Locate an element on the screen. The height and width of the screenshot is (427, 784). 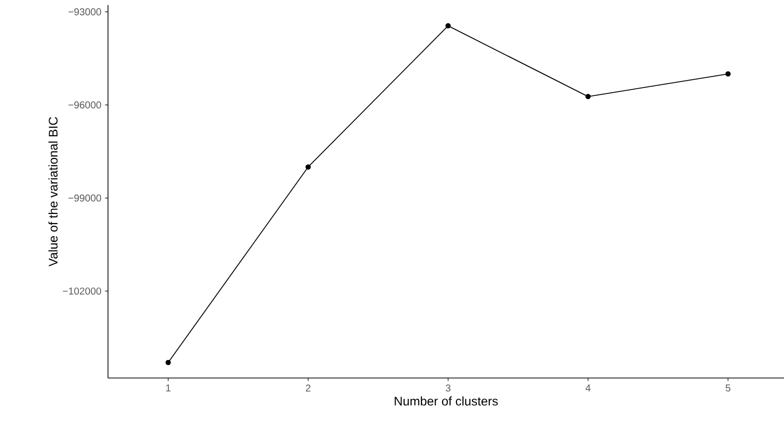
x-tick-label: 2 is located at coordinates (308, 388).